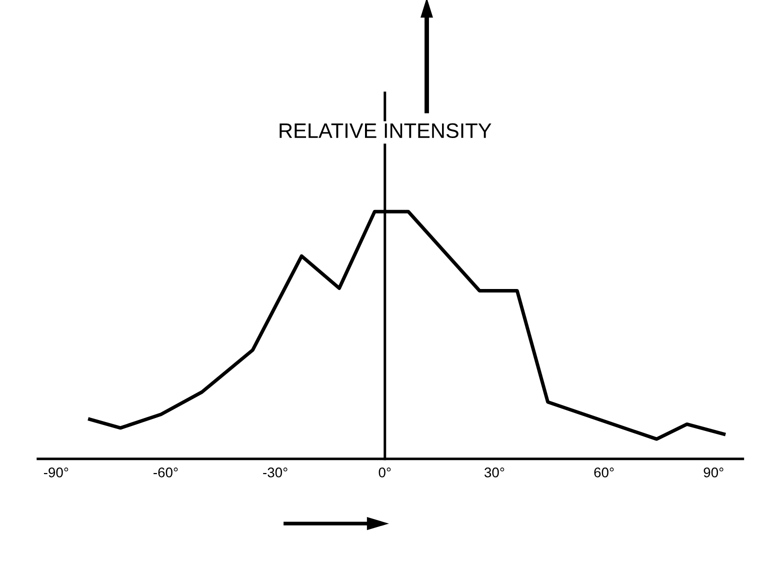  Describe the element at coordinates (166, 473) in the screenshot. I see `x-tick-label: -60°` at that location.